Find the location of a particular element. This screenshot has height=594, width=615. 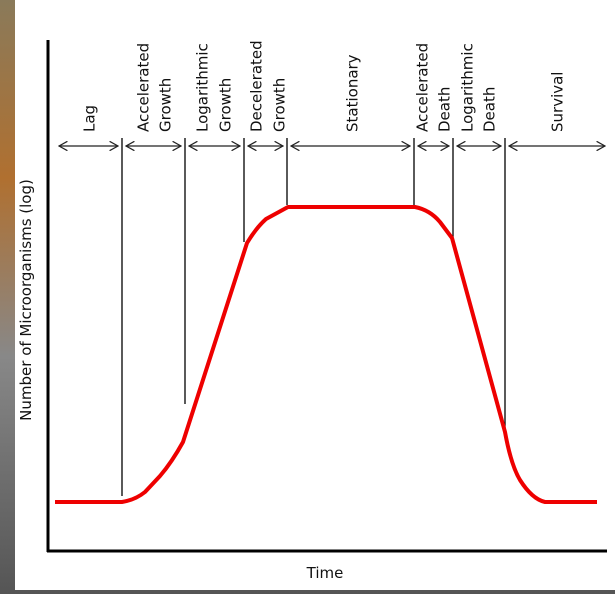

x-axis-label: Time is located at coordinates (325, 573).